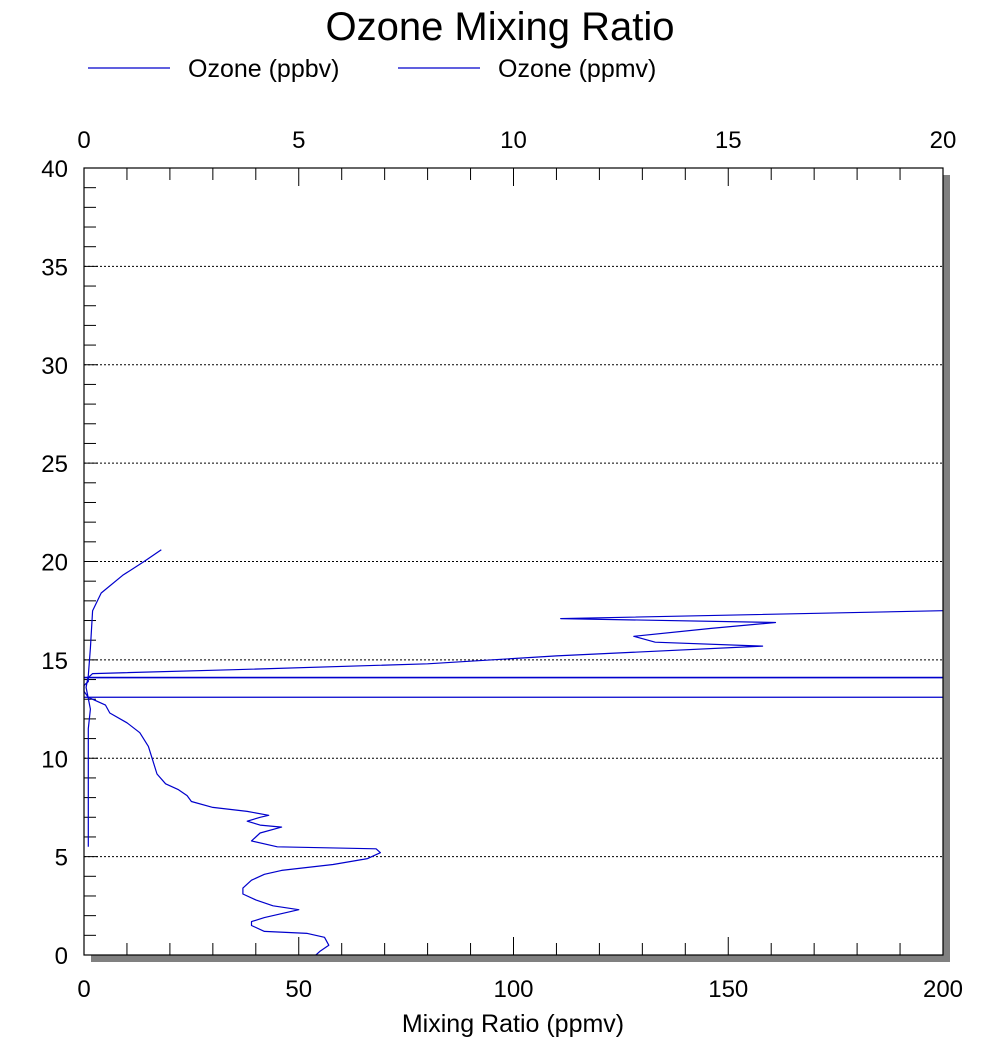  What do you see at coordinates (298, 989) in the screenshot?
I see `x-bottom-tick-label: 50` at bounding box center [298, 989].